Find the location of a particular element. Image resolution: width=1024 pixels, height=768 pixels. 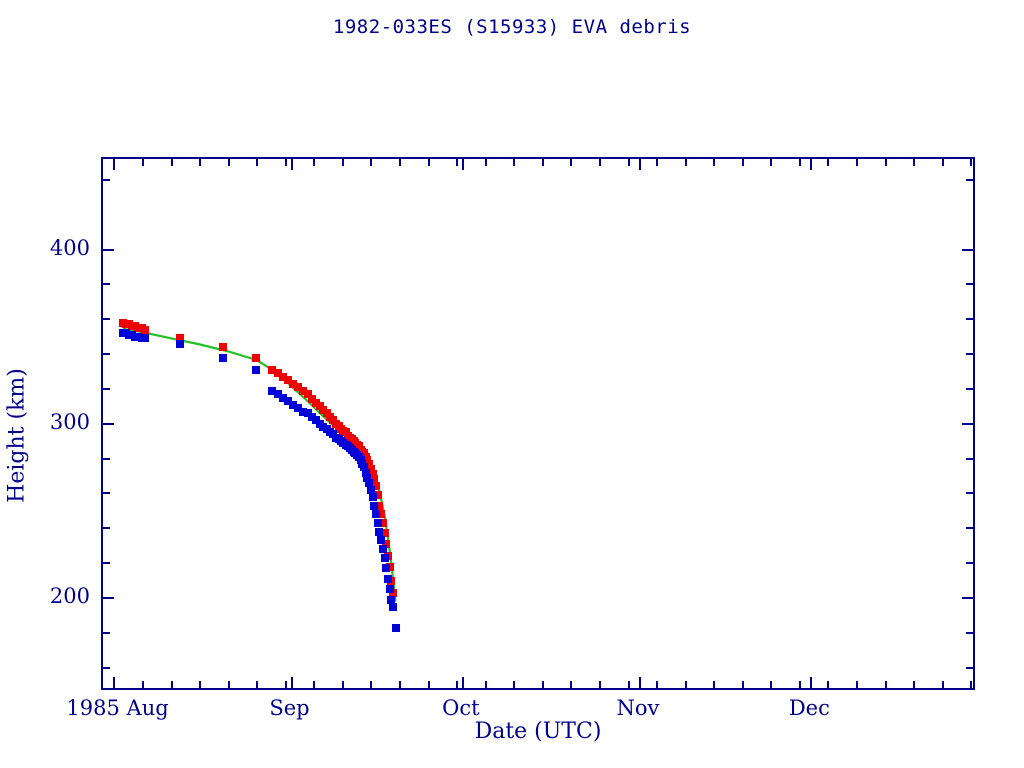

x-axis-tick-label: Sep is located at coordinates (289, 708).